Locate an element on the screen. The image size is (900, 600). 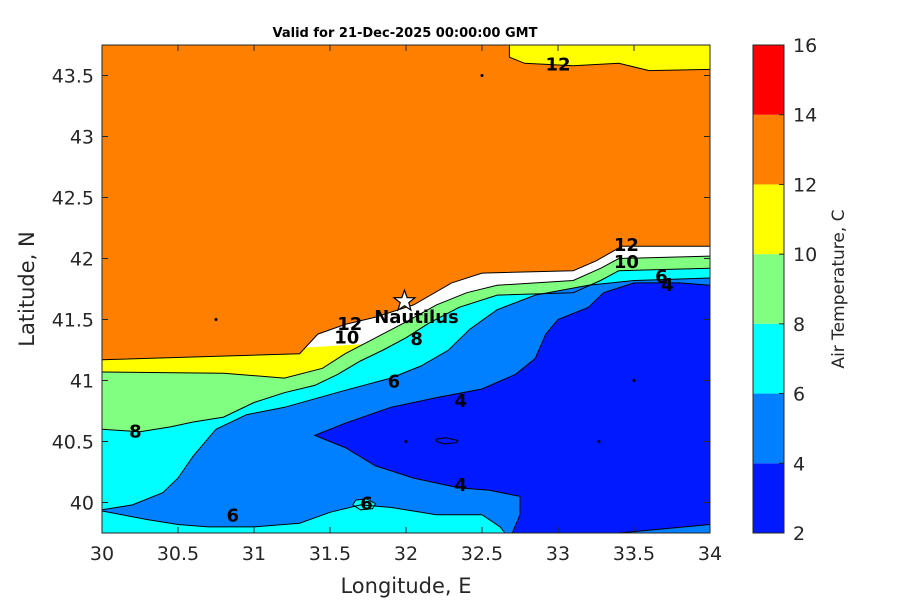
contour-label-13: 4 is located at coordinates (460, 485).